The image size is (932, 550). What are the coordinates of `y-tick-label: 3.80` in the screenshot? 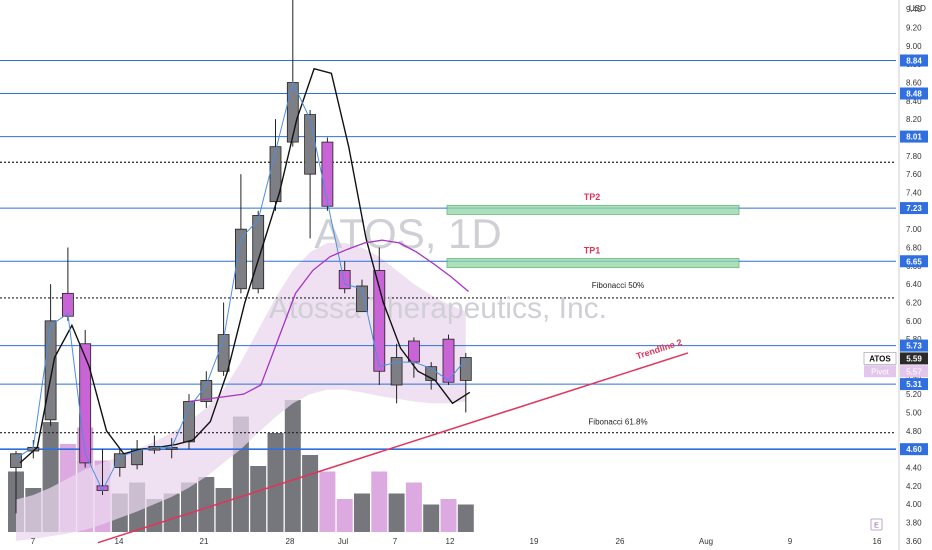 It's located at (914, 523).